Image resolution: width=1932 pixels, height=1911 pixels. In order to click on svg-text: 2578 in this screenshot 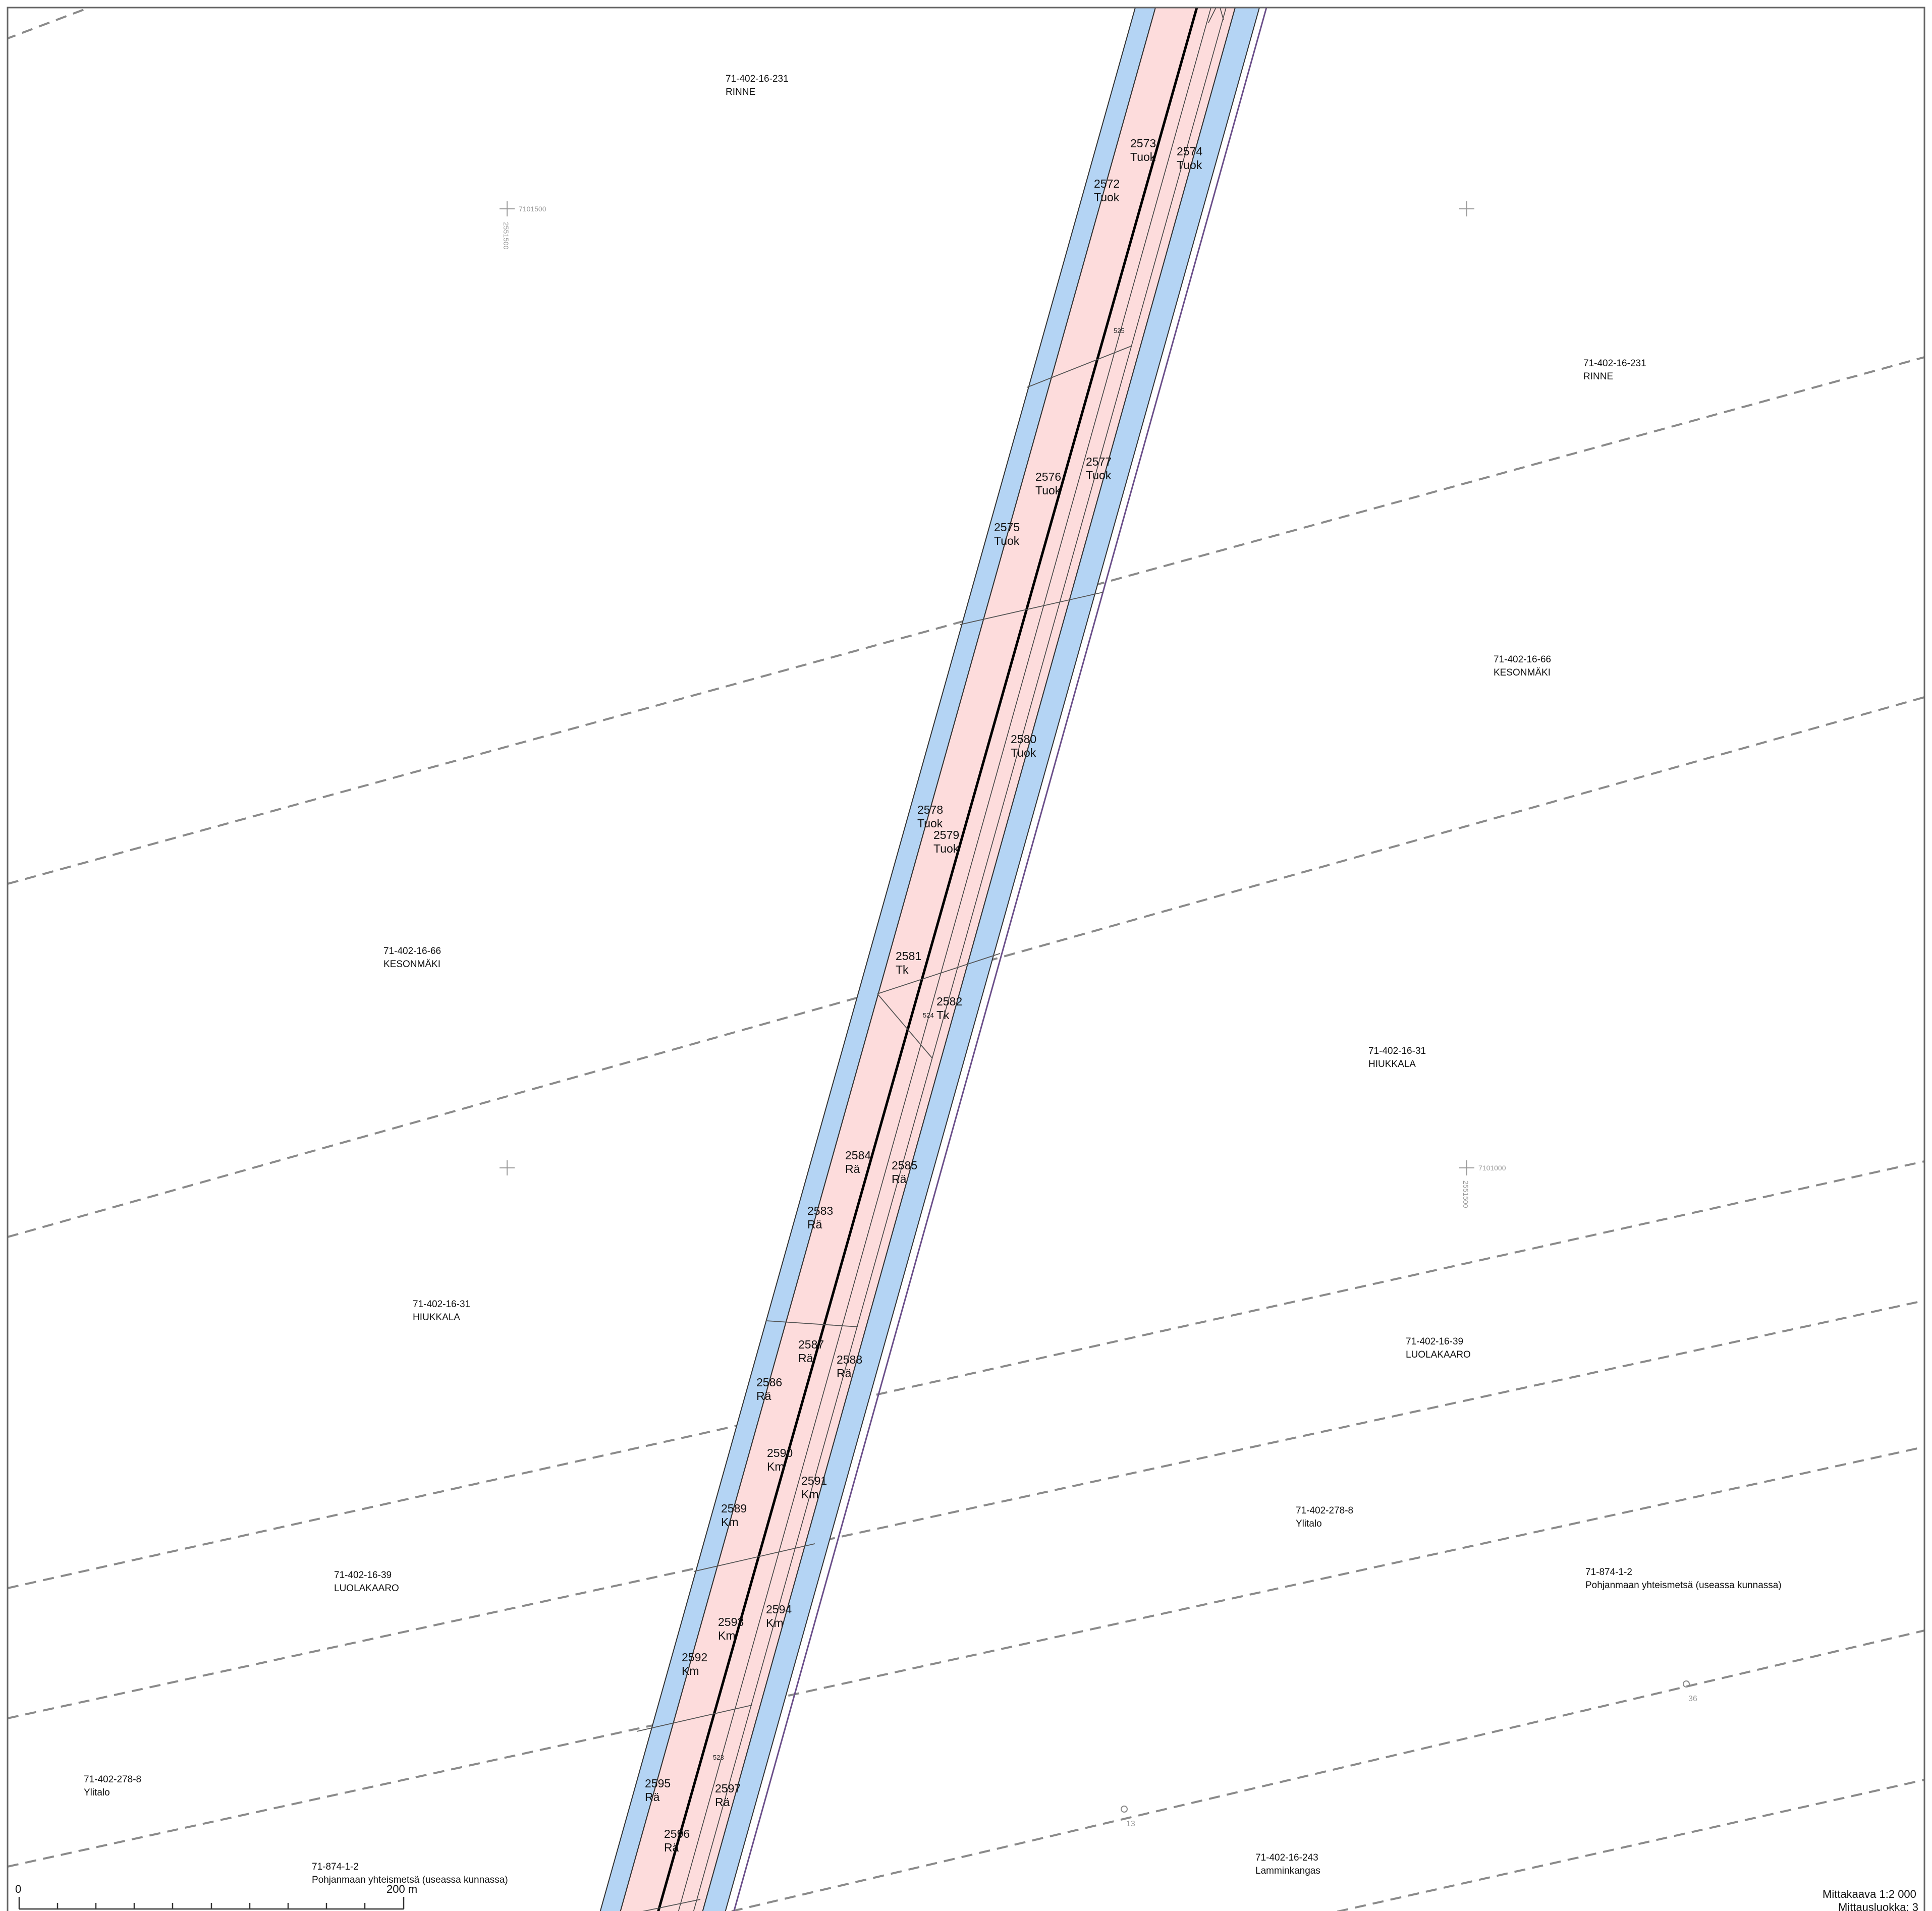, I will do `click(930, 810)`.